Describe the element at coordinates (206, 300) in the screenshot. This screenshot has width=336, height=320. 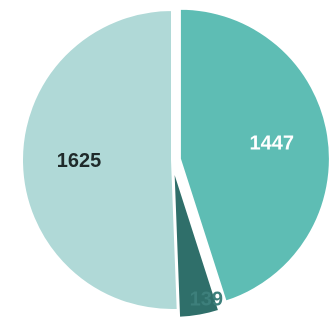
I see `pie-label-139: 139` at that location.